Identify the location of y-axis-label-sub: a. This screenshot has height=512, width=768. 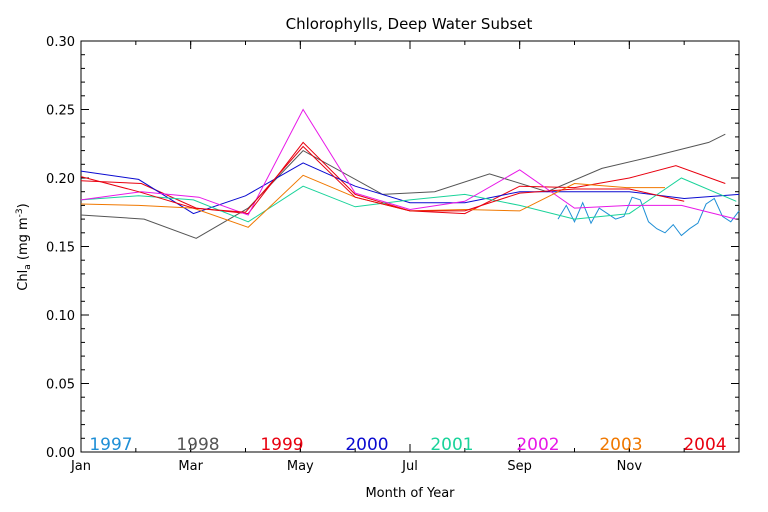
(28, 267).